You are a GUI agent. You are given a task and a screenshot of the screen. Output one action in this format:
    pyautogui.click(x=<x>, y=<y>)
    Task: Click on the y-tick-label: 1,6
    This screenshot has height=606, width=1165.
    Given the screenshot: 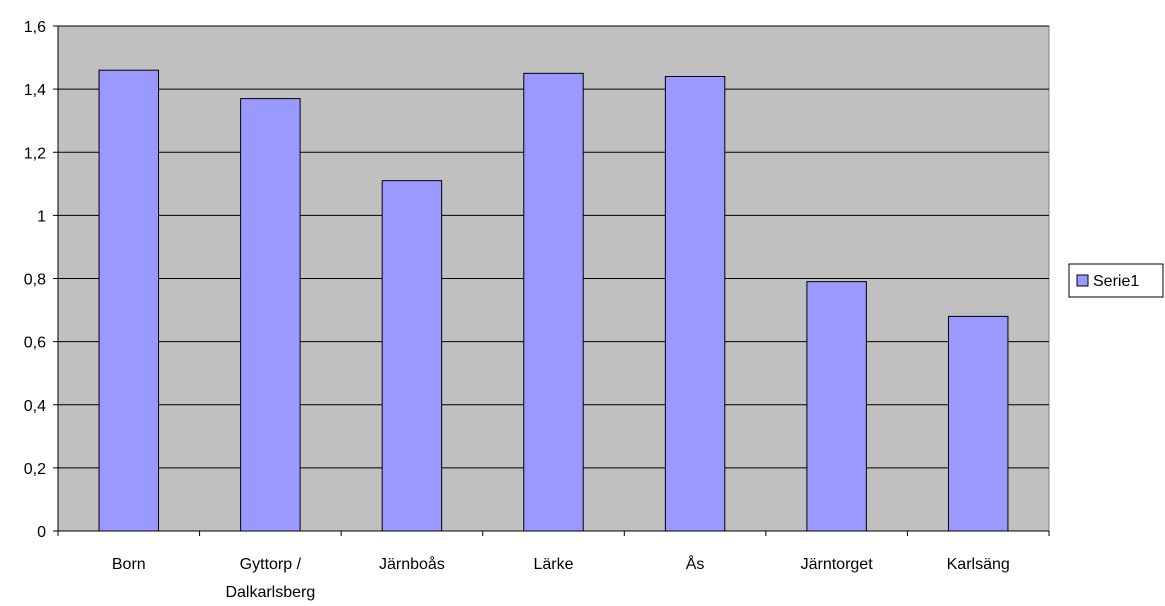 What is the action you would take?
    pyautogui.click(x=35, y=27)
    